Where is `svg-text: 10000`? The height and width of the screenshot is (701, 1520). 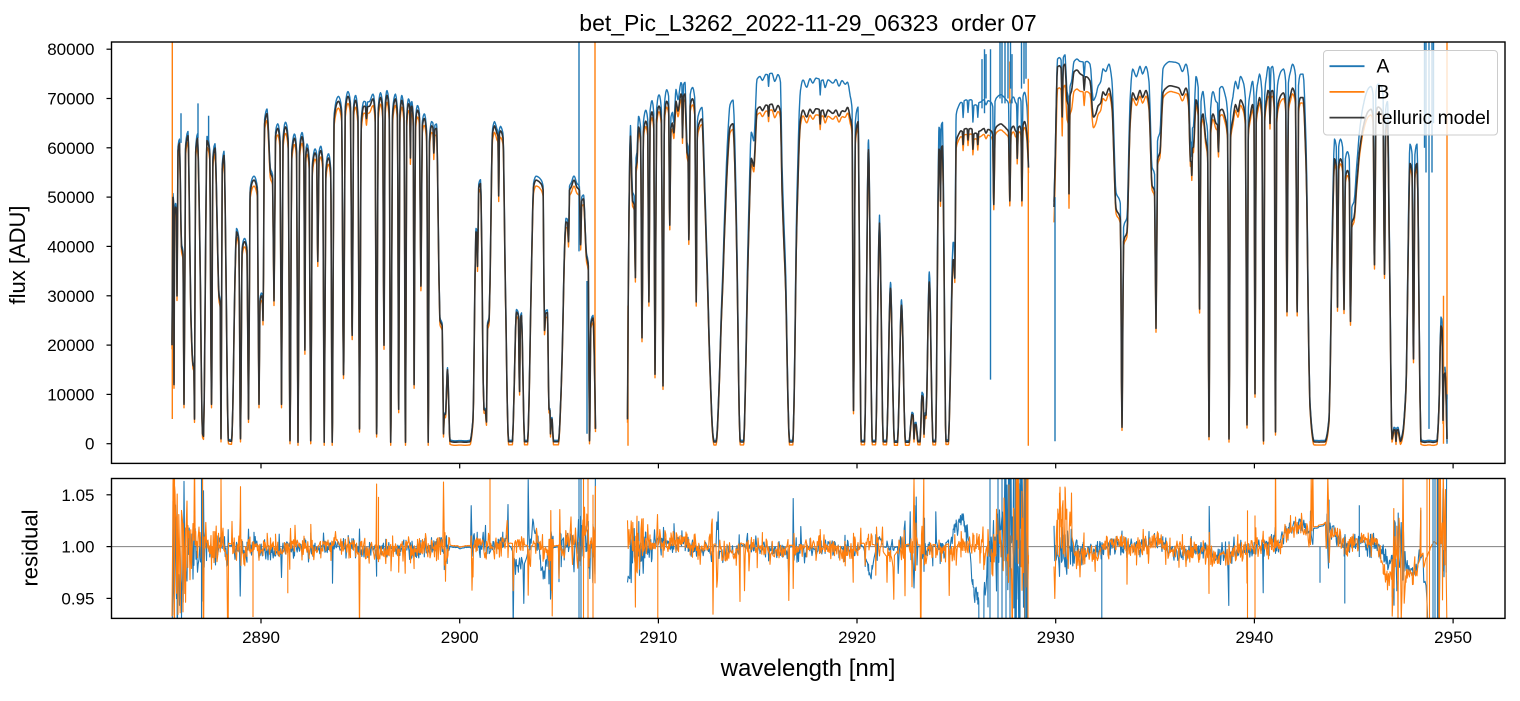 svg-text: 10000 is located at coordinates (70, 394).